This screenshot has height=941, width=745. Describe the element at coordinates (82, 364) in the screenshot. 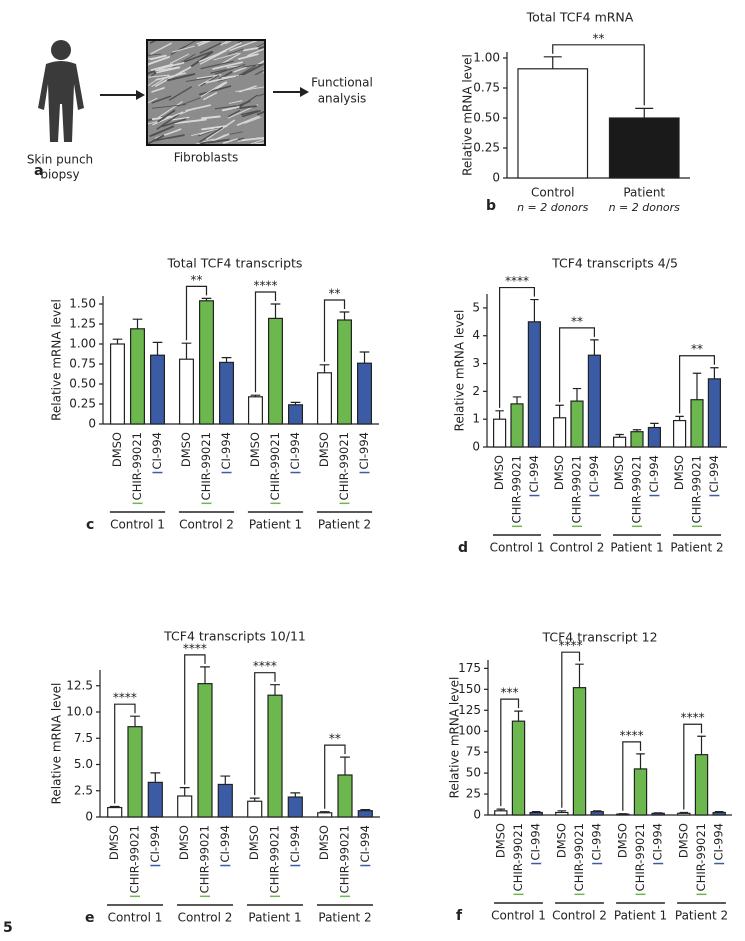

I see `y-tick-label: 0.75` at that location.